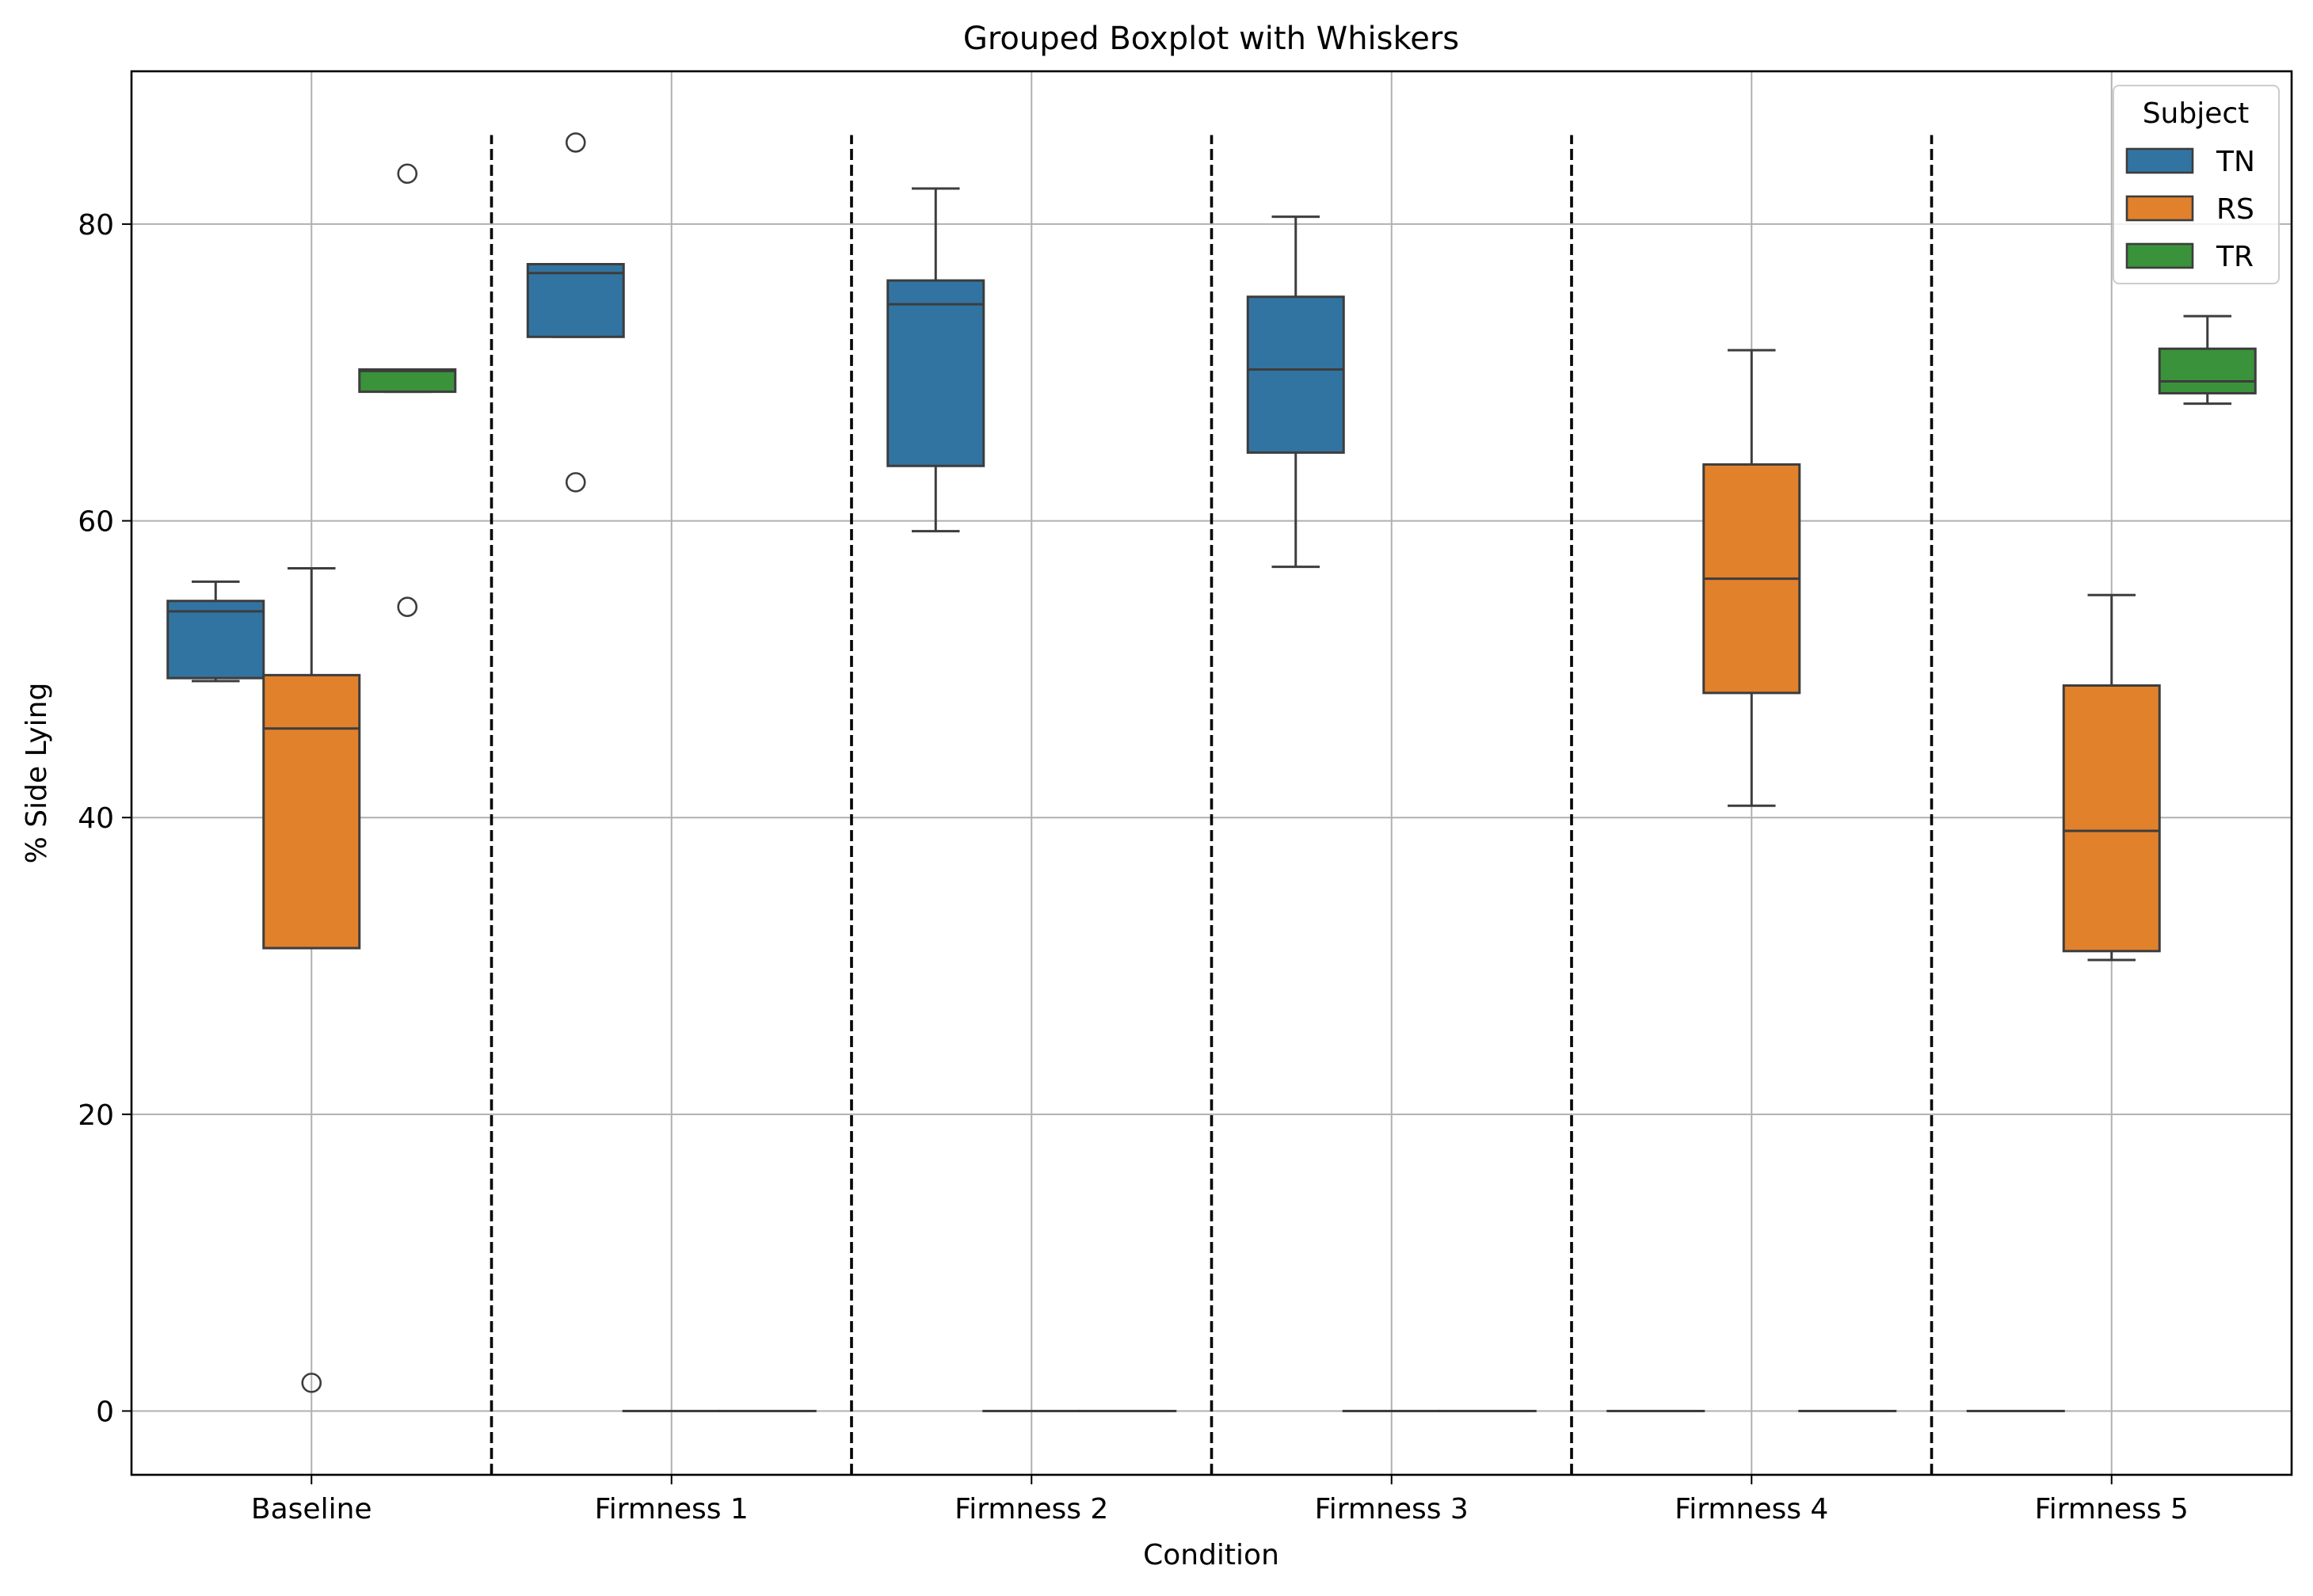 This screenshot has height=1596, width=2313. I want to click on legend-label-tn: TN, so click(2235, 162).